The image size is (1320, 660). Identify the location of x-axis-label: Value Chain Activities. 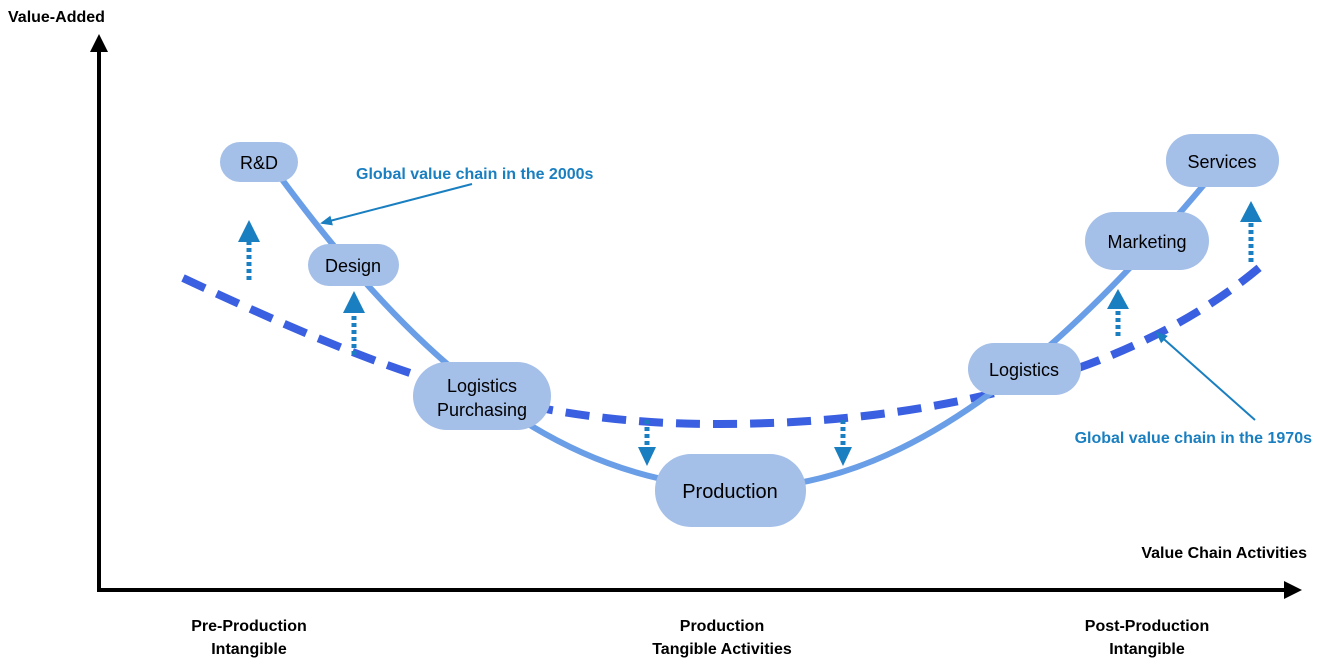
(1224, 553).